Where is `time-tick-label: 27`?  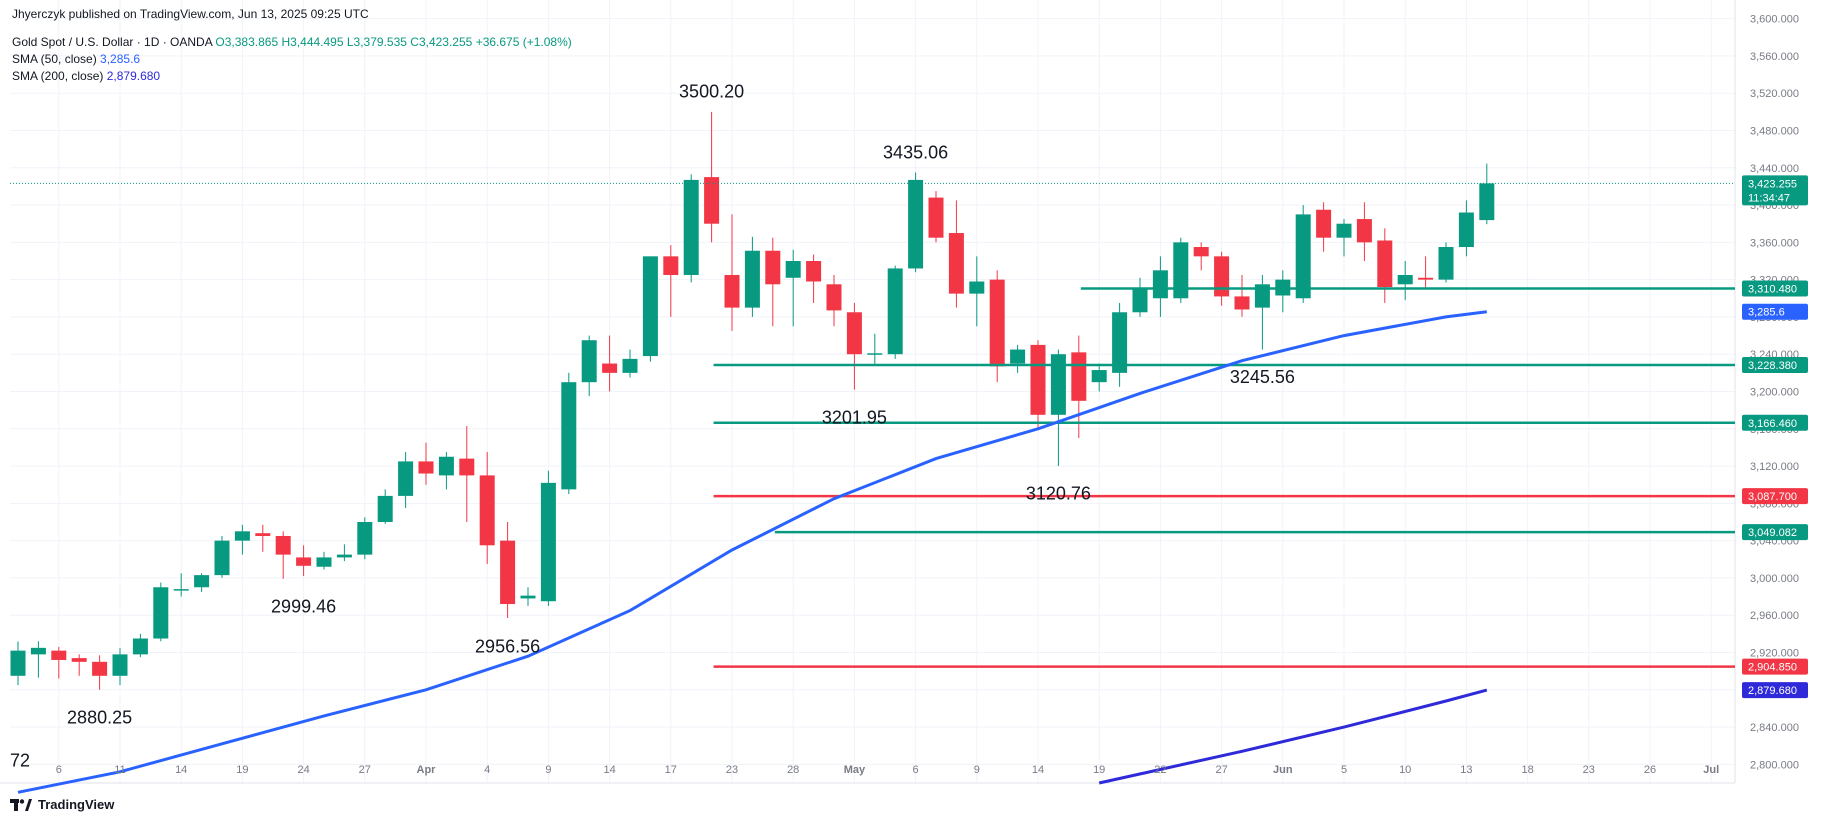
time-tick-label: 27 is located at coordinates (365, 770).